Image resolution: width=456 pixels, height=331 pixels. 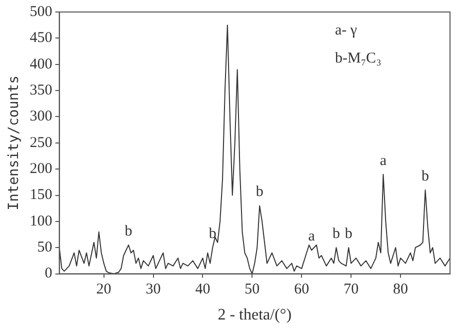 What do you see at coordinates (41, 64) in the screenshot?
I see `y-tick-label: 400` at bounding box center [41, 64].